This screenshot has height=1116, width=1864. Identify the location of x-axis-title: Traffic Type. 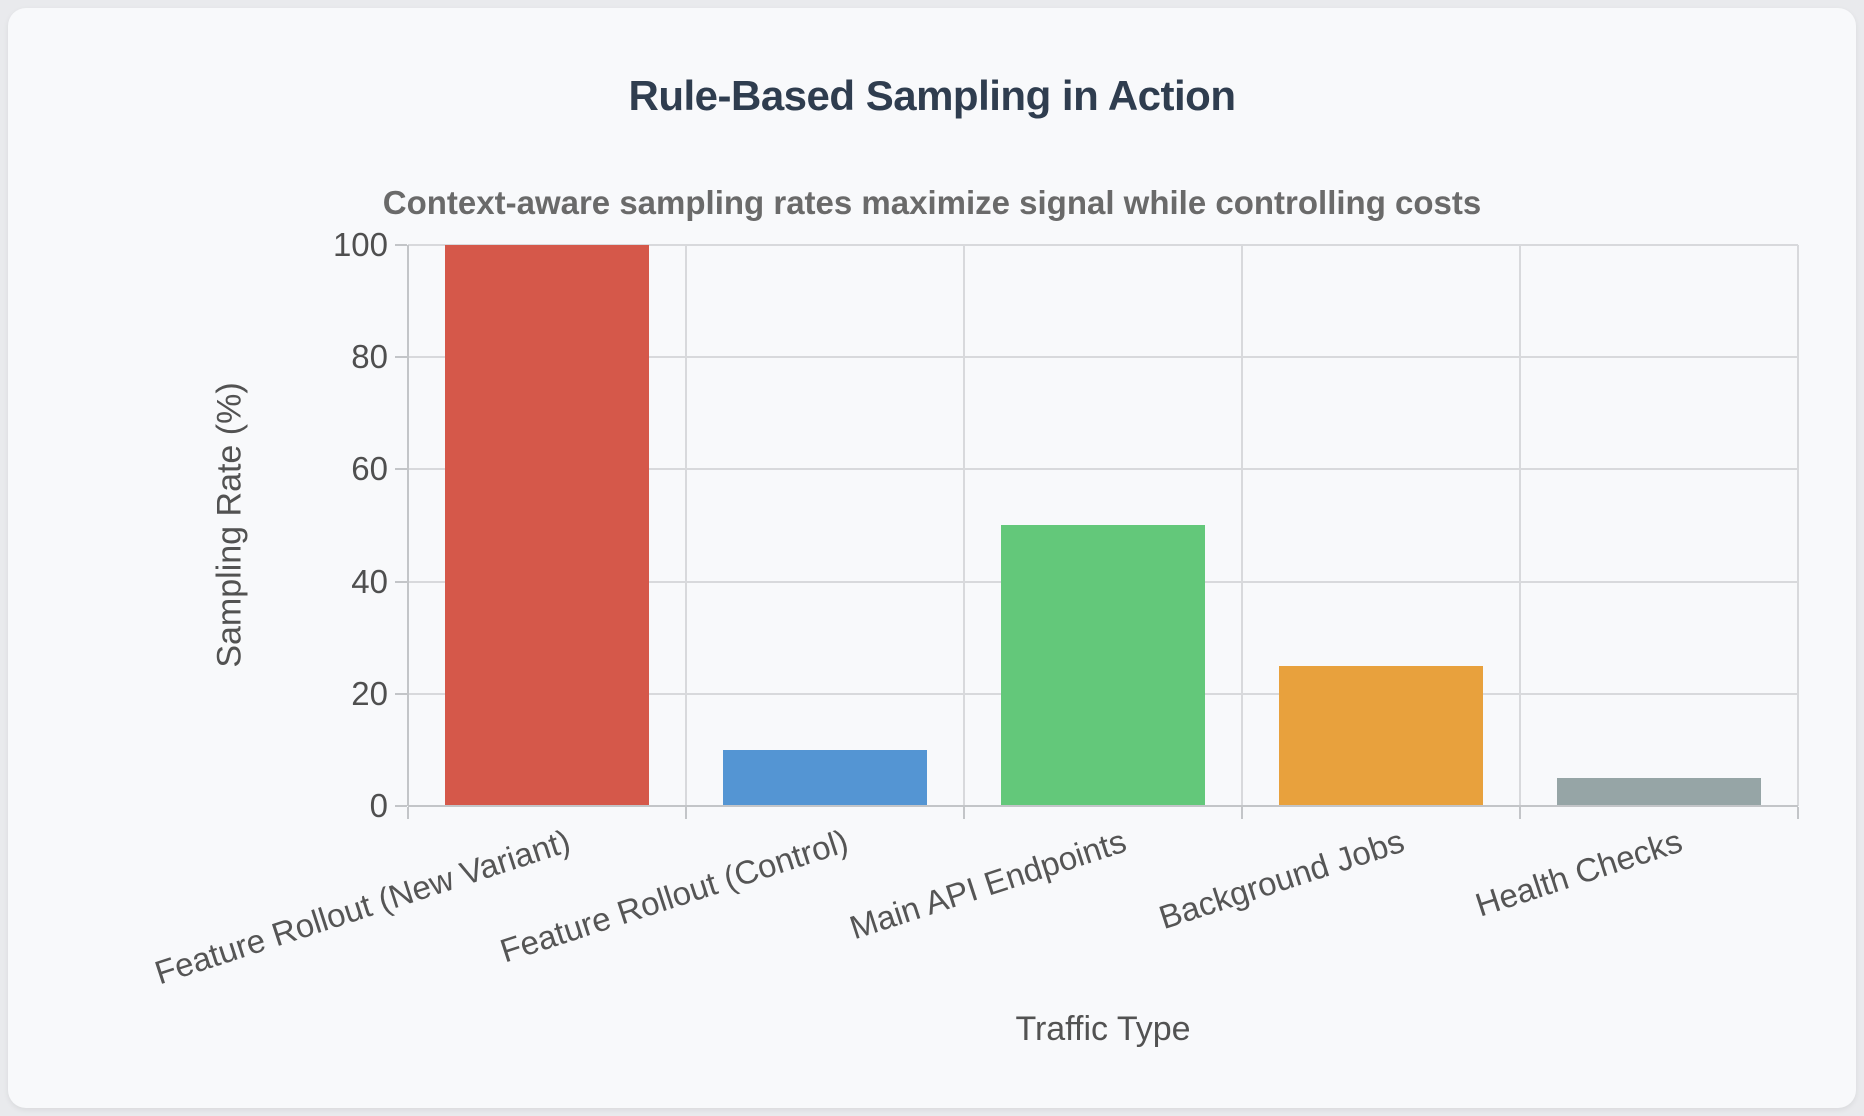
(1103, 1029).